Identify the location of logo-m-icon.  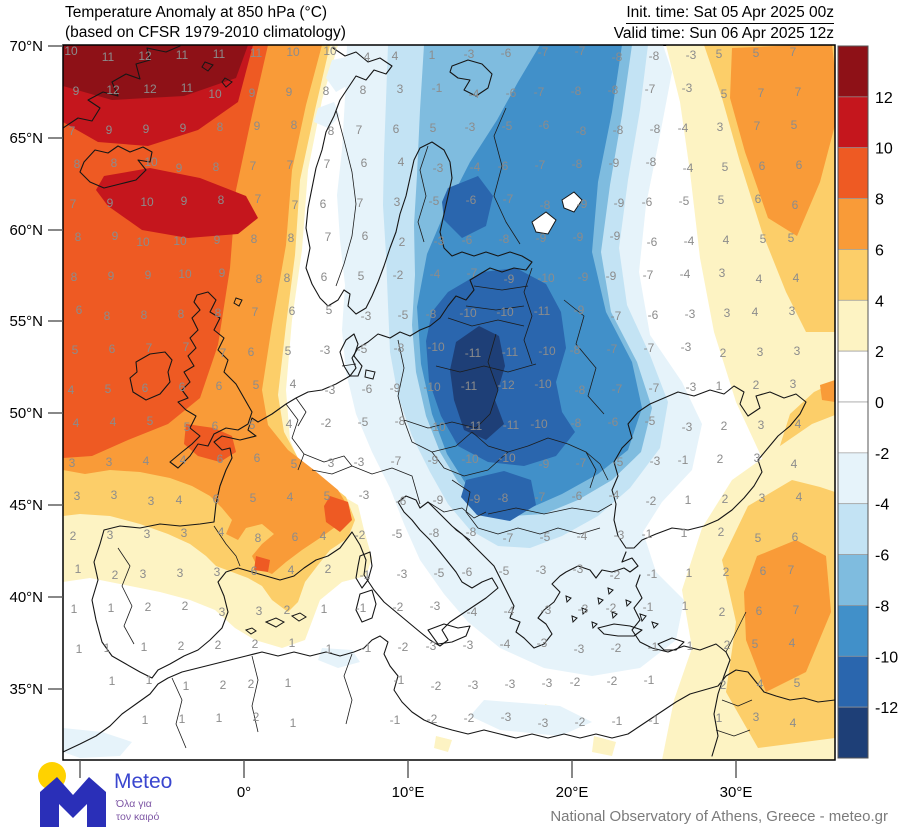
(73, 802).